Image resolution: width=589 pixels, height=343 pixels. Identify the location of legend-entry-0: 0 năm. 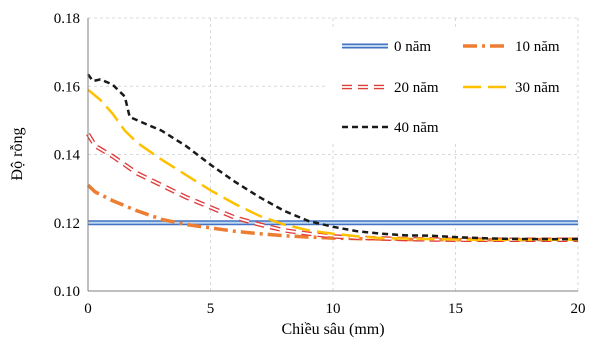
(386, 47).